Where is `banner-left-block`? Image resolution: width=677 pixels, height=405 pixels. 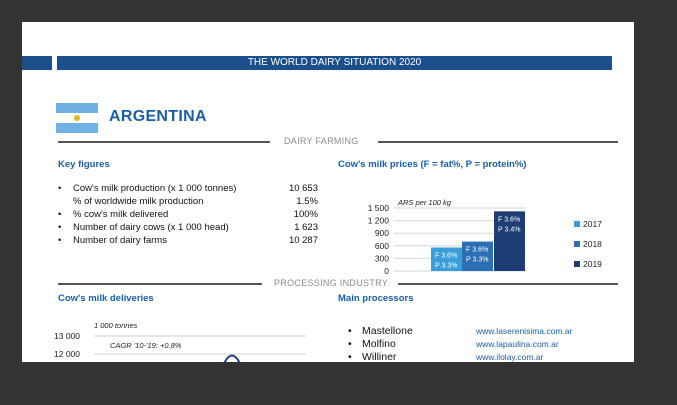 banner-left-block is located at coordinates (37, 63).